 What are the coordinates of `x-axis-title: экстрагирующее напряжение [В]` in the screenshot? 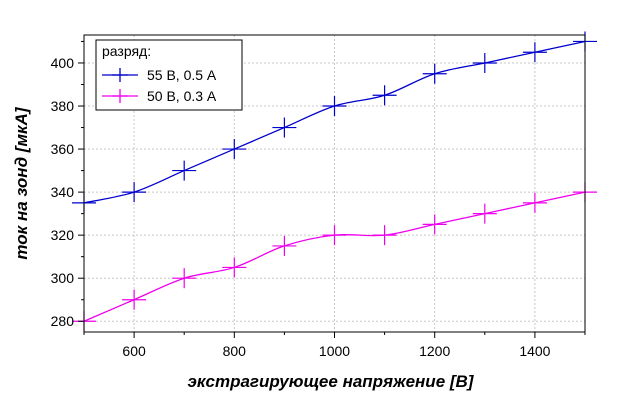 It's located at (331, 381).